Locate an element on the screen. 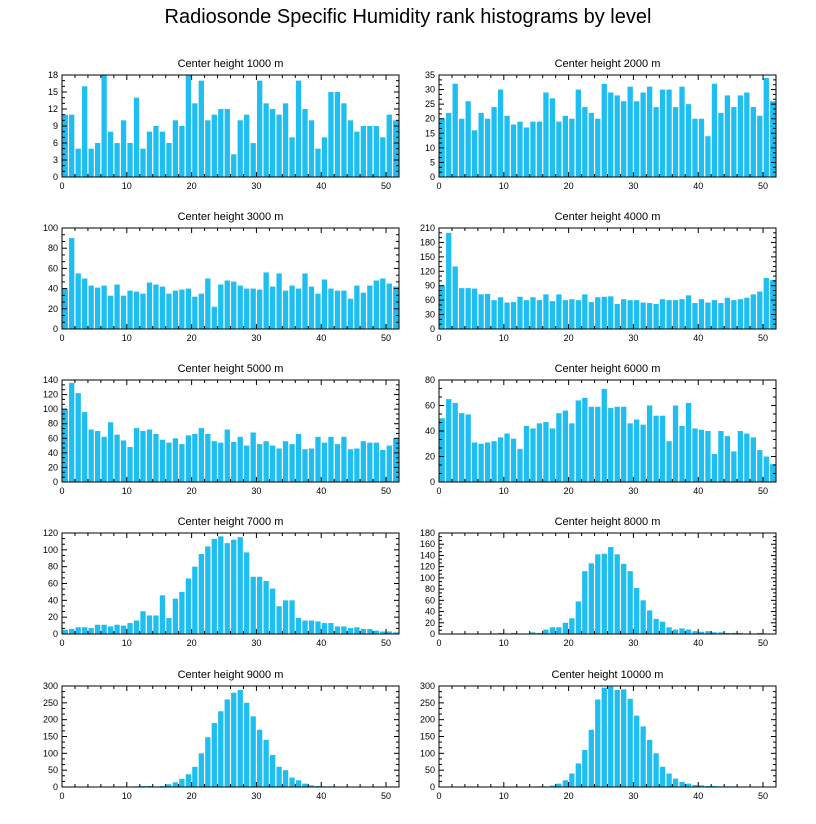 This screenshot has width=816, height=824. panel-title: Center height 1000 m is located at coordinates (231, 64).